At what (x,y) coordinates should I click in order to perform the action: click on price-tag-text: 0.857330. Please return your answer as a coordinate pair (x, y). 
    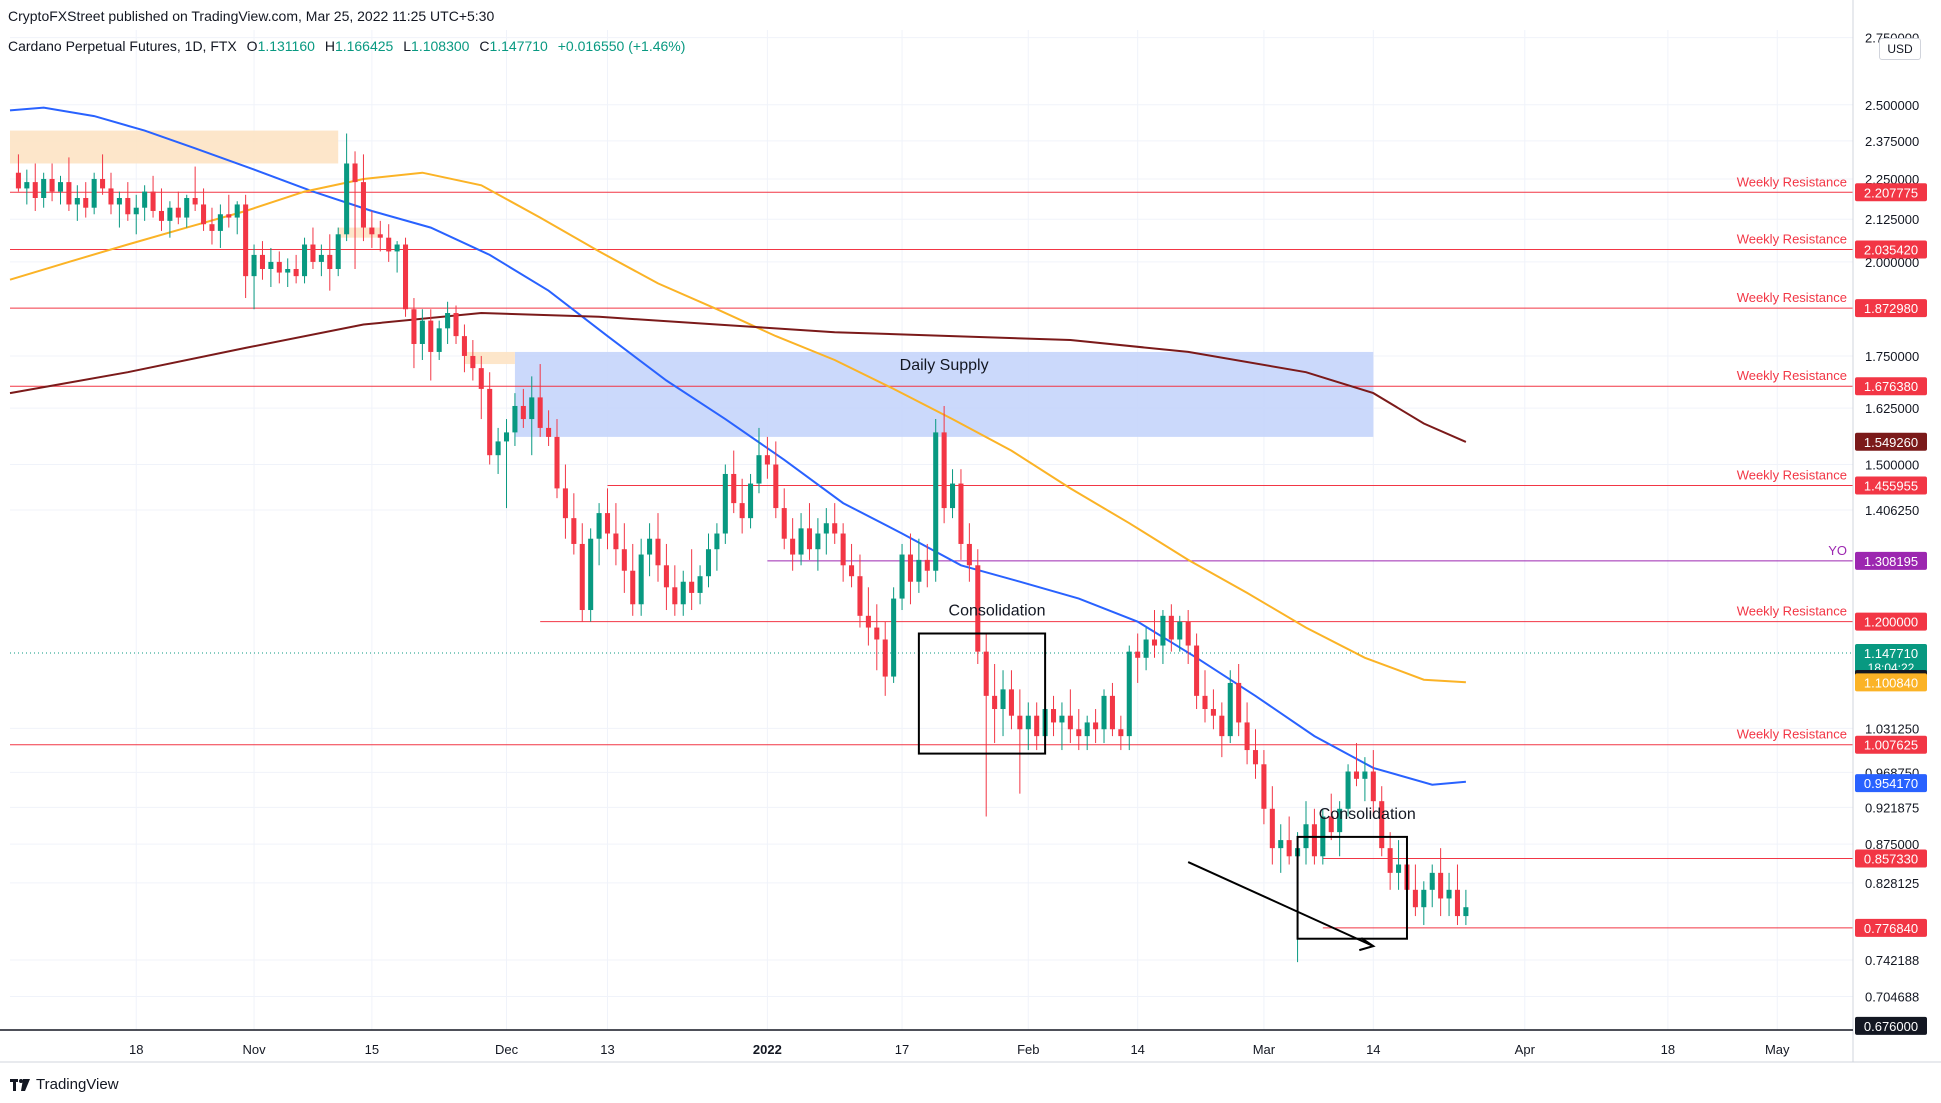
    Looking at the image, I should click on (1891, 858).